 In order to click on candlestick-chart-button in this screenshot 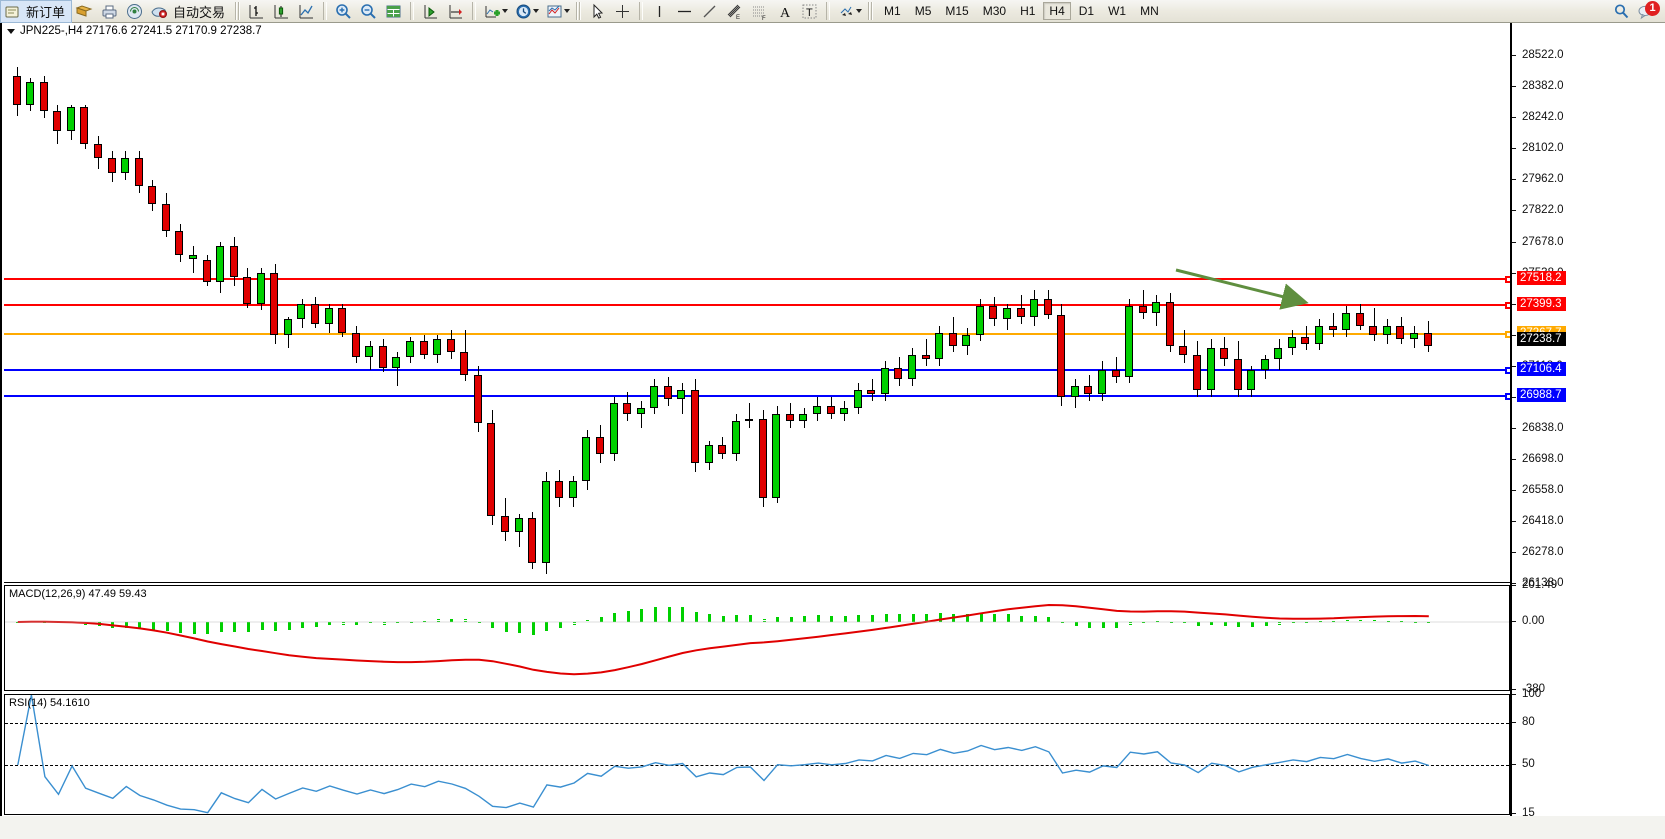, I will do `click(281, 11)`.